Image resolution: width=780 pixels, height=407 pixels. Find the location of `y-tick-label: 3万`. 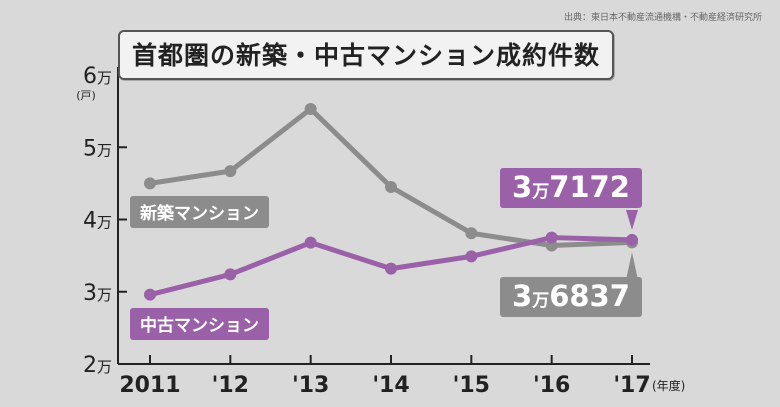

y-tick-label: 3万 is located at coordinates (97, 293).